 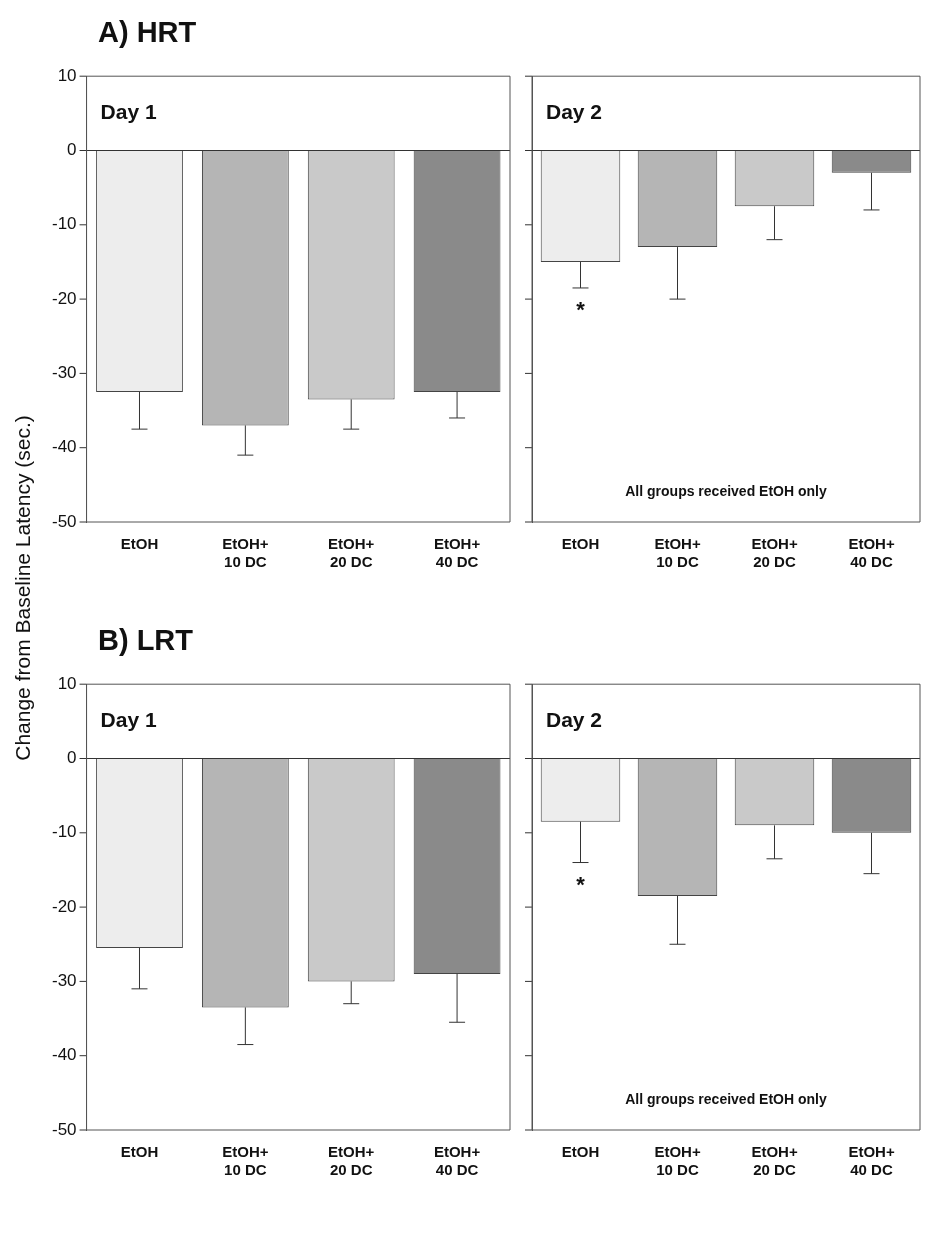 What do you see at coordinates (147, 32) in the screenshot?
I see `chart-title: A) HRT` at bounding box center [147, 32].